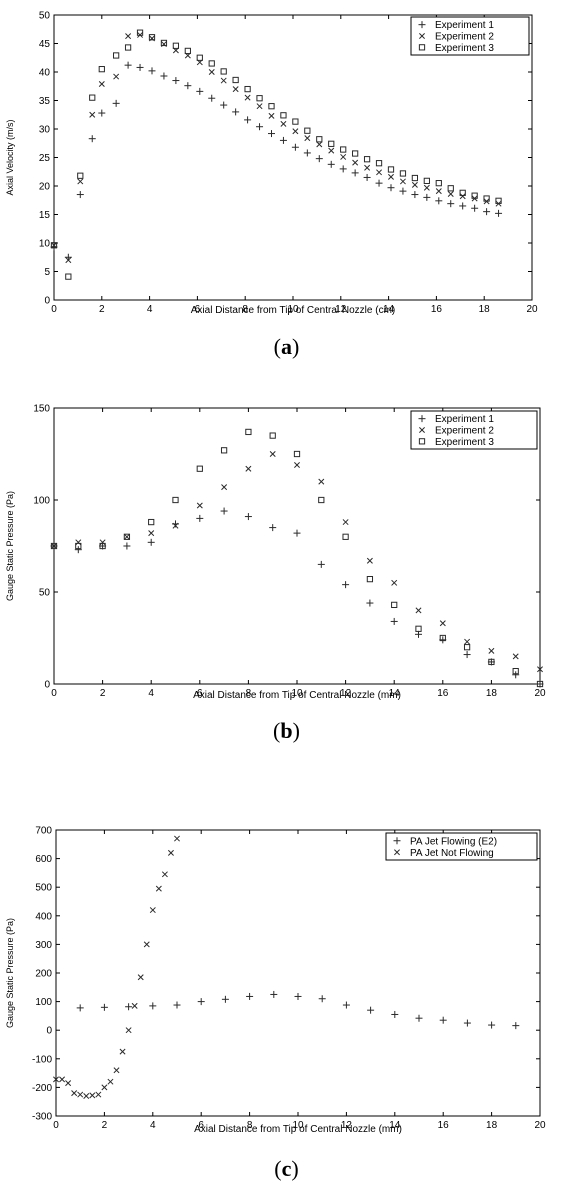  I want to click on legend-marker, so click(422, 47).